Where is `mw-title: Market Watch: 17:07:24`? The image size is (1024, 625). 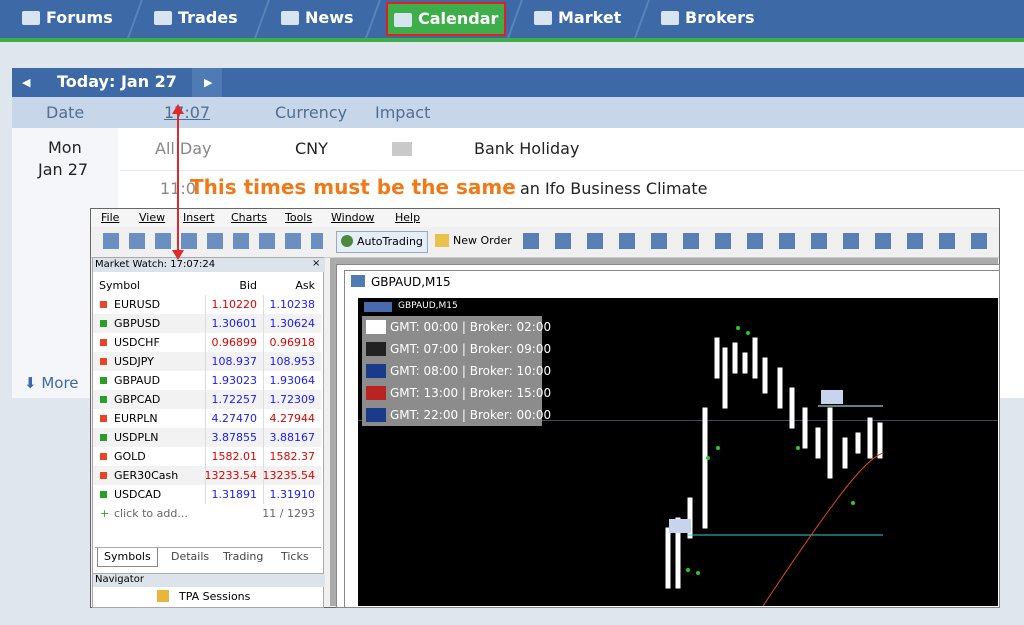 mw-title: Market Watch: 17:07:24 is located at coordinates (209, 265).